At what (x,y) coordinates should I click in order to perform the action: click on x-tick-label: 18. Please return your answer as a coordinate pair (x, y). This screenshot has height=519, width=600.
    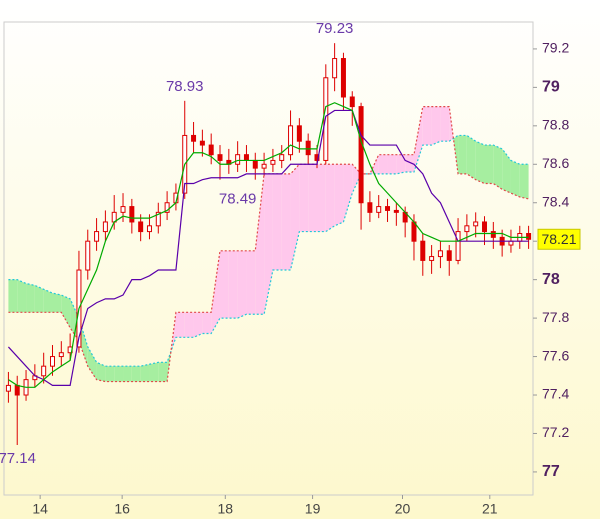
    Looking at the image, I should click on (226, 509).